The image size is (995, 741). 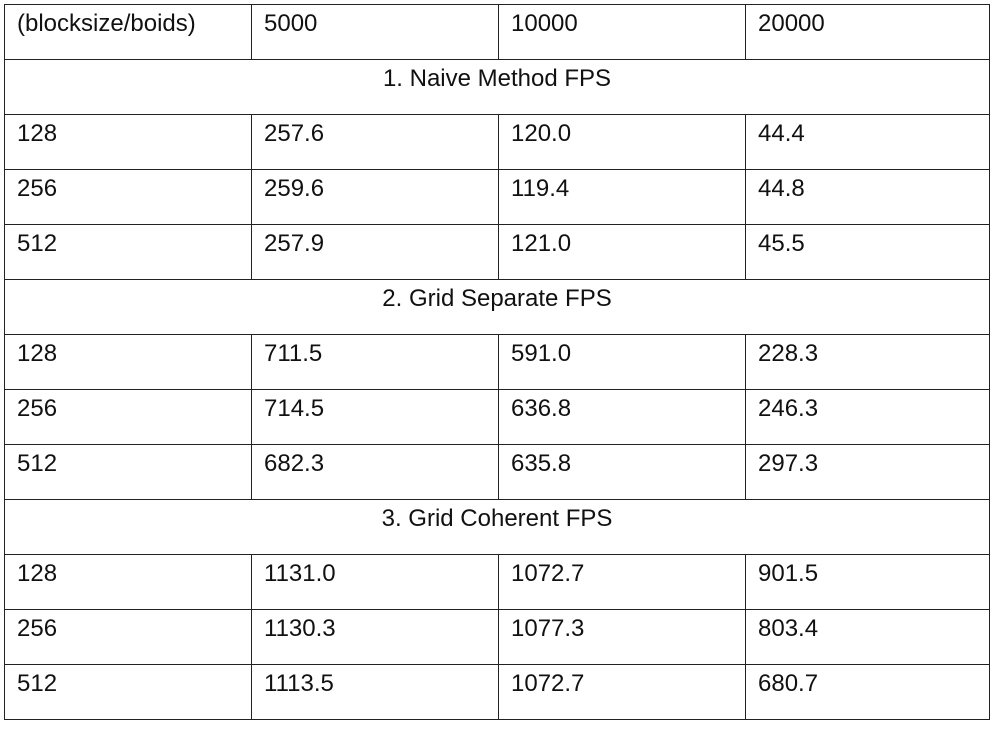 What do you see at coordinates (622, 417) in the screenshot?
I see `fps-cell: 636.8` at bounding box center [622, 417].